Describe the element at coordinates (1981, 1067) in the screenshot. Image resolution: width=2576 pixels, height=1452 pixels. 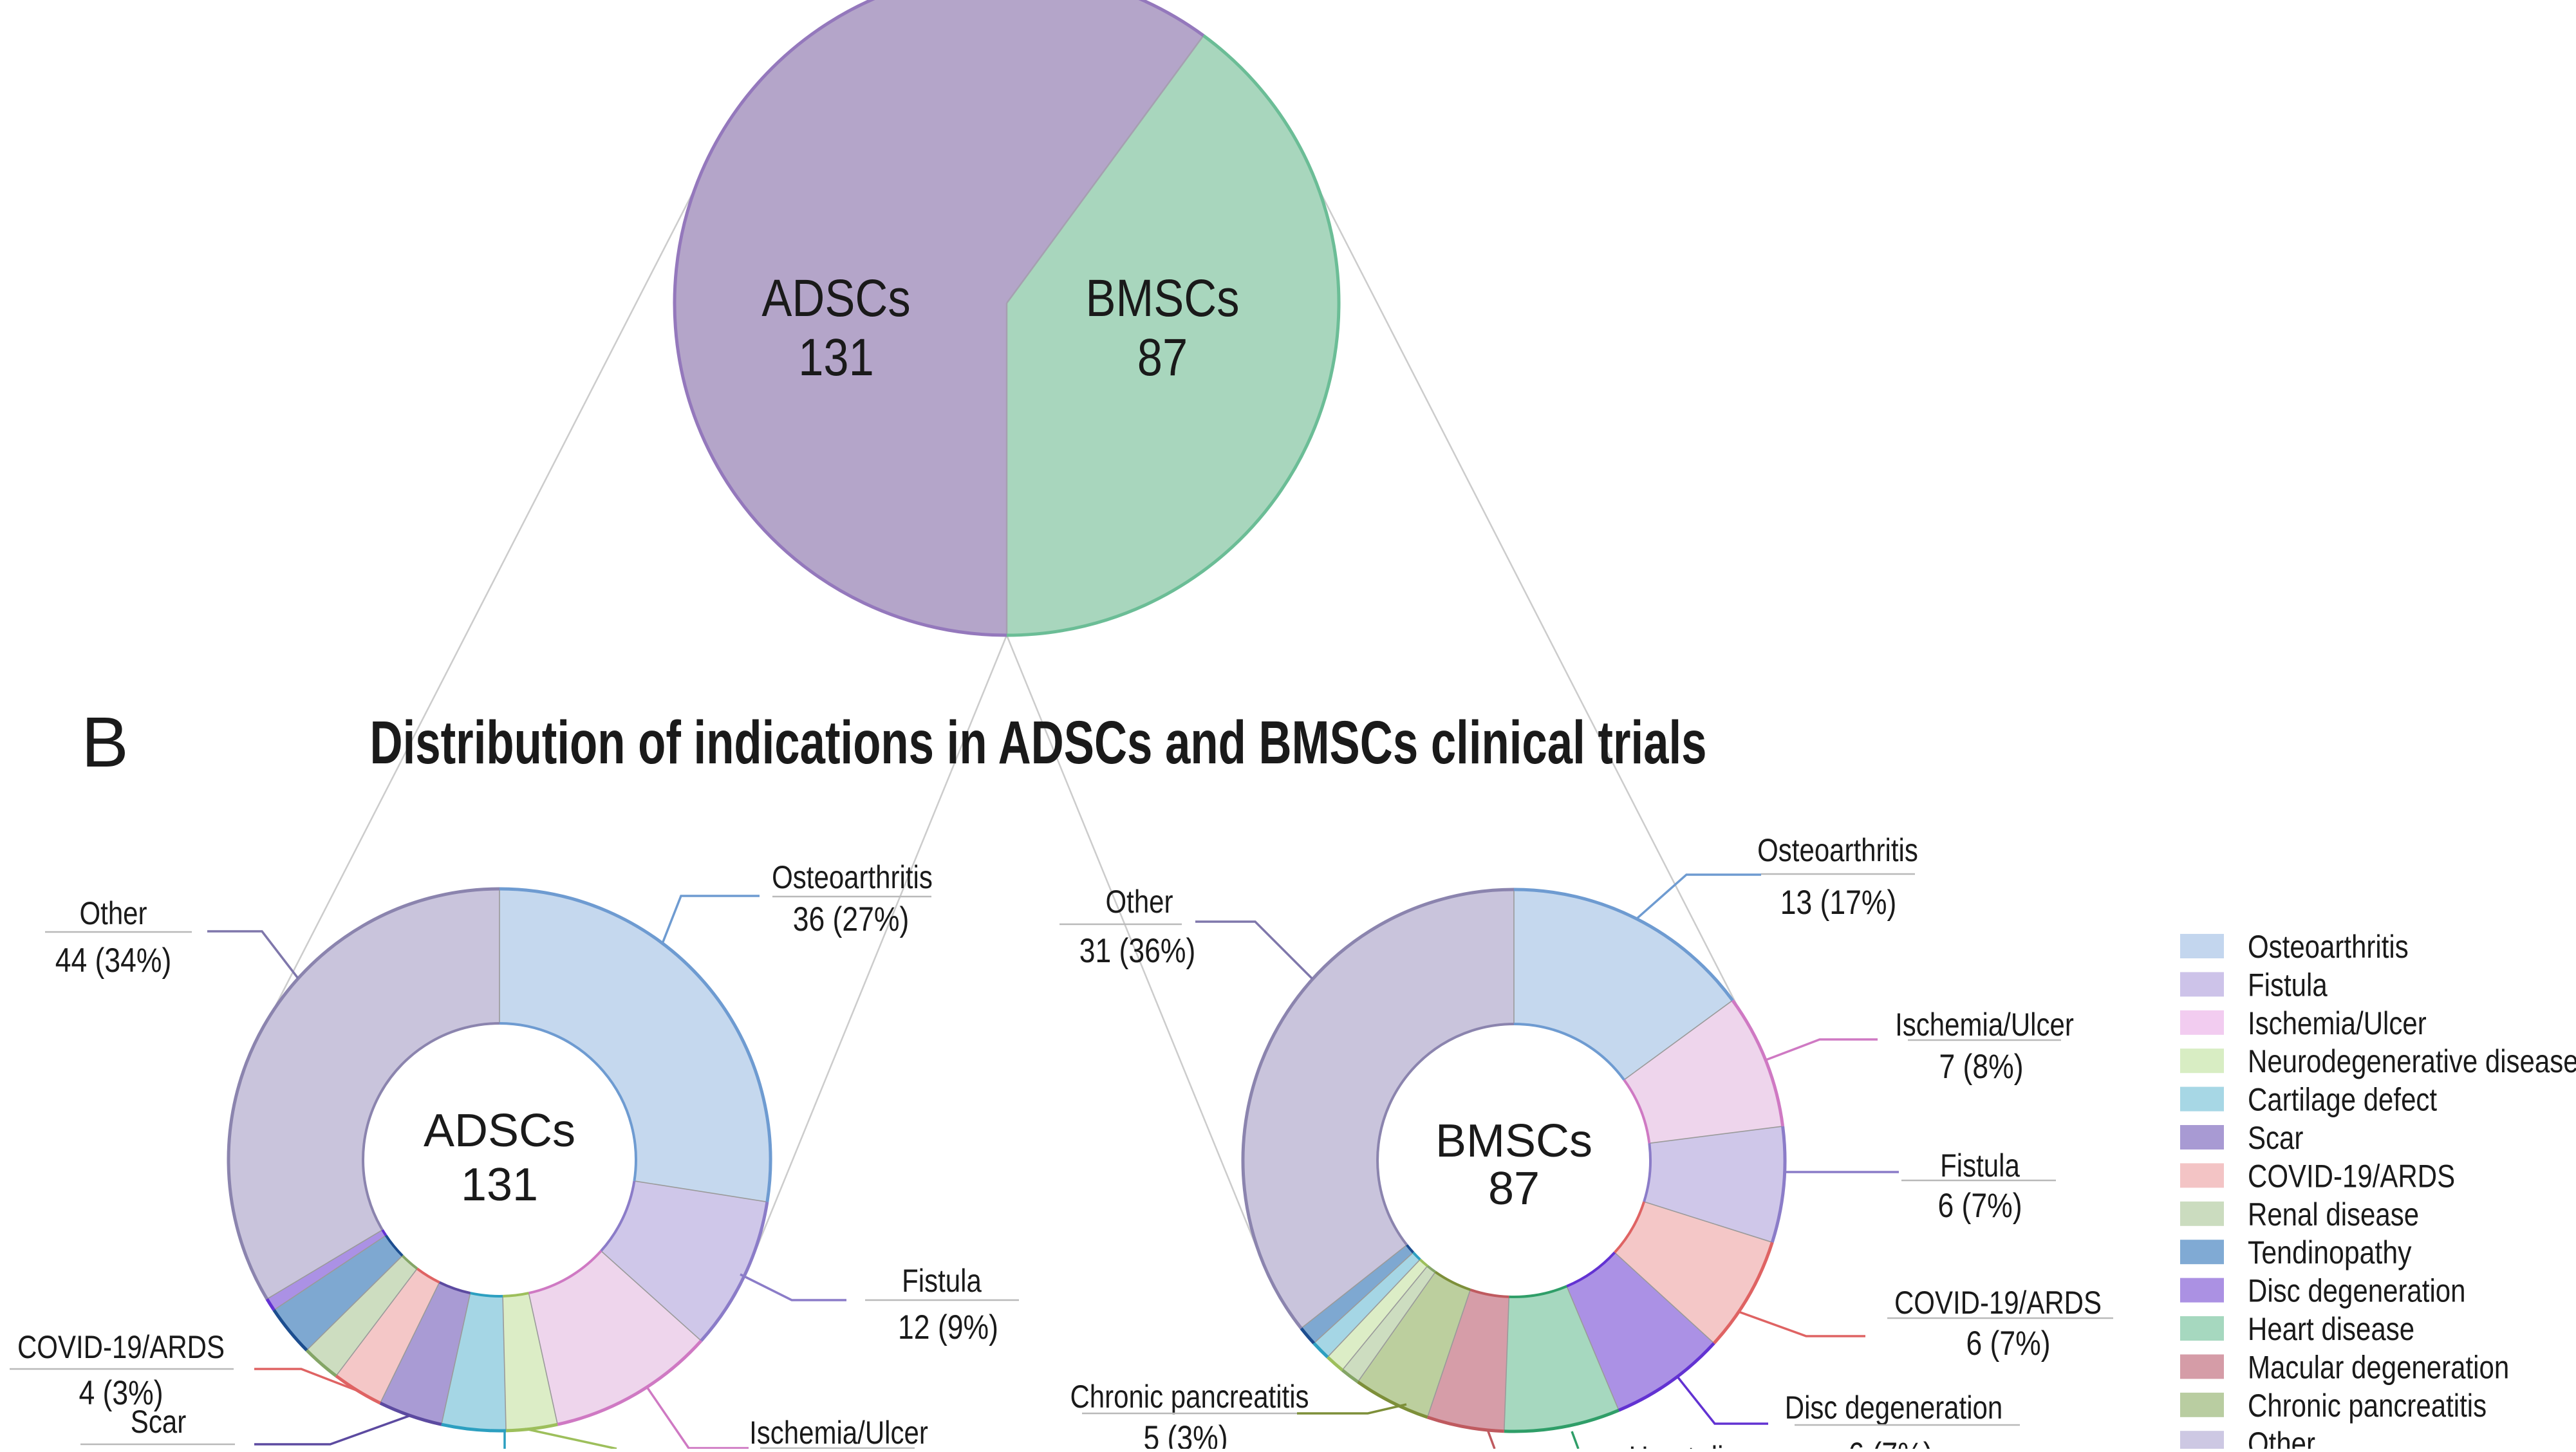
I see `svg-text: 7 (8%)` at that location.